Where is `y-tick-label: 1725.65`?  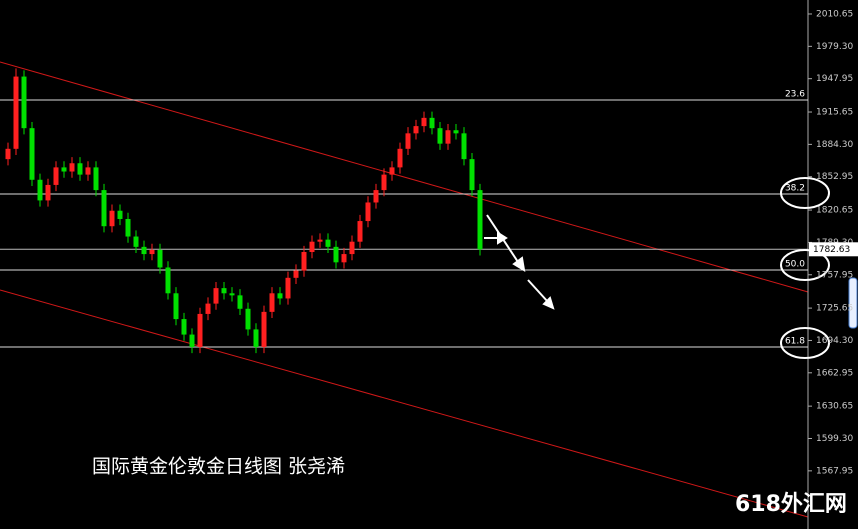 y-tick-label: 1725.65 is located at coordinates (834, 309).